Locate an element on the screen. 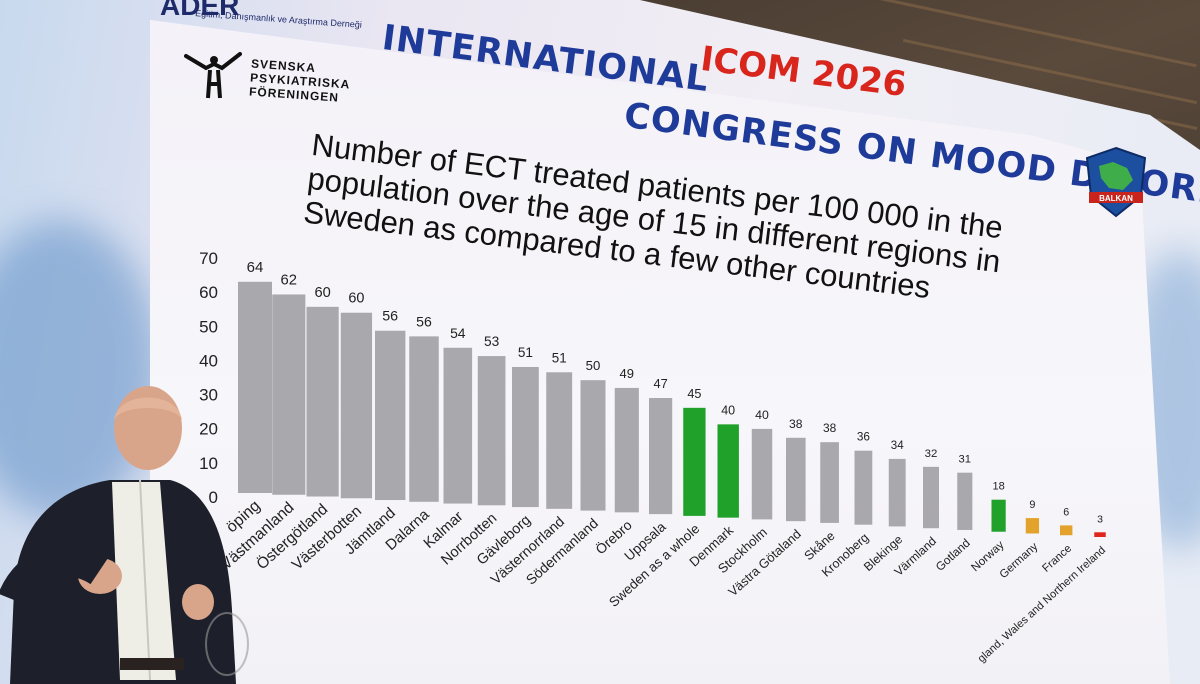 This screenshot has height=684, width=1200. bar-value-label: 45 is located at coordinates (694, 394).